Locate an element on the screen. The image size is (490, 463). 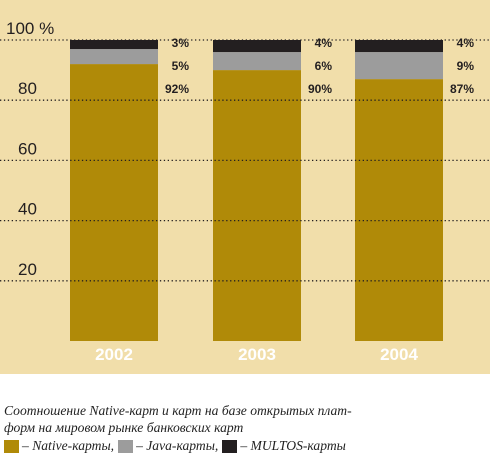
data-label-2004-java: 9% is located at coordinates (466, 66).